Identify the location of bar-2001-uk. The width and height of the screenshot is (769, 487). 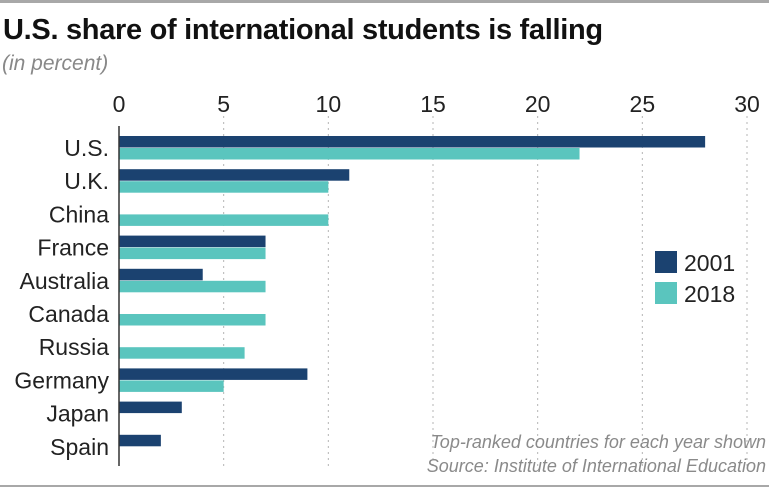
(234, 175).